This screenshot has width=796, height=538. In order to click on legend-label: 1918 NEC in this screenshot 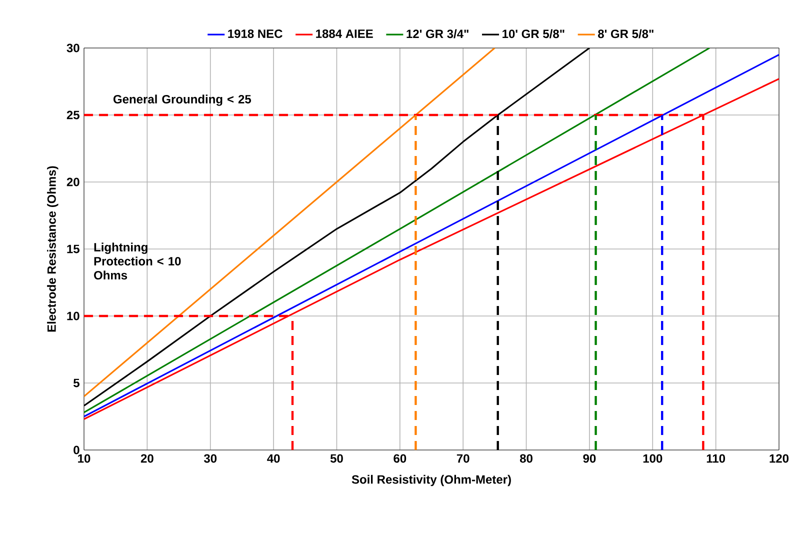, I will do `click(255, 33)`.